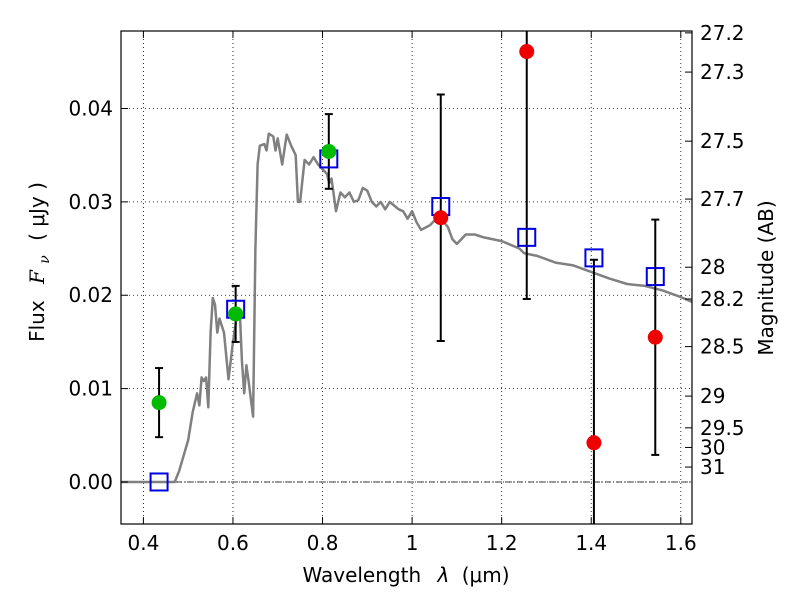  Describe the element at coordinates (233, 543) in the screenshot. I see `x-tick-label: 0.6` at that location.